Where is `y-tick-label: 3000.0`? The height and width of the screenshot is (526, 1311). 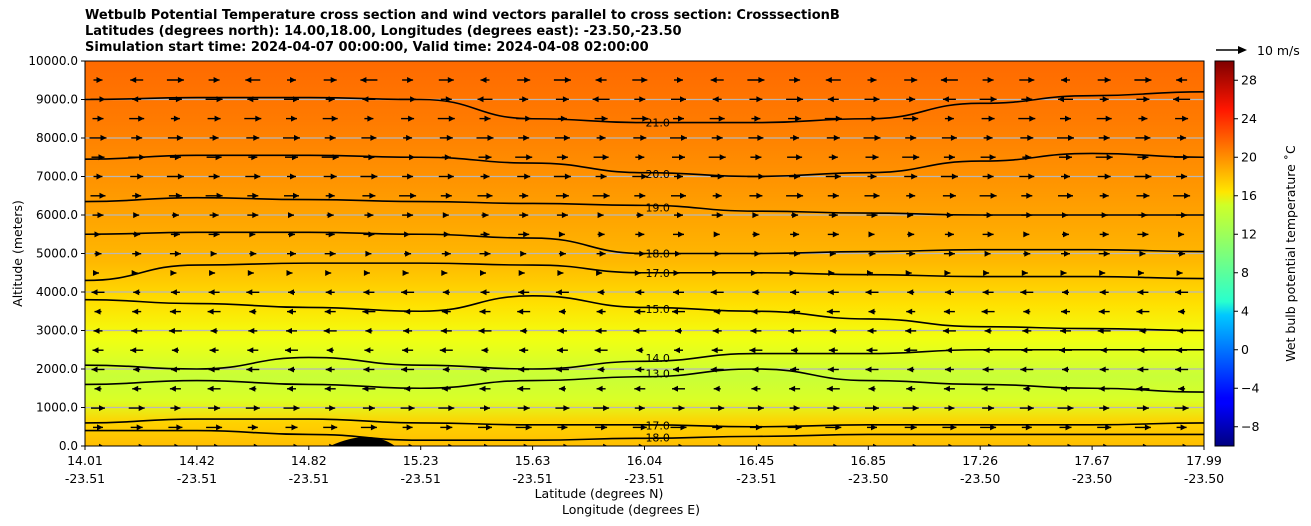 y-tick-label: 3000.0 is located at coordinates (57, 331).